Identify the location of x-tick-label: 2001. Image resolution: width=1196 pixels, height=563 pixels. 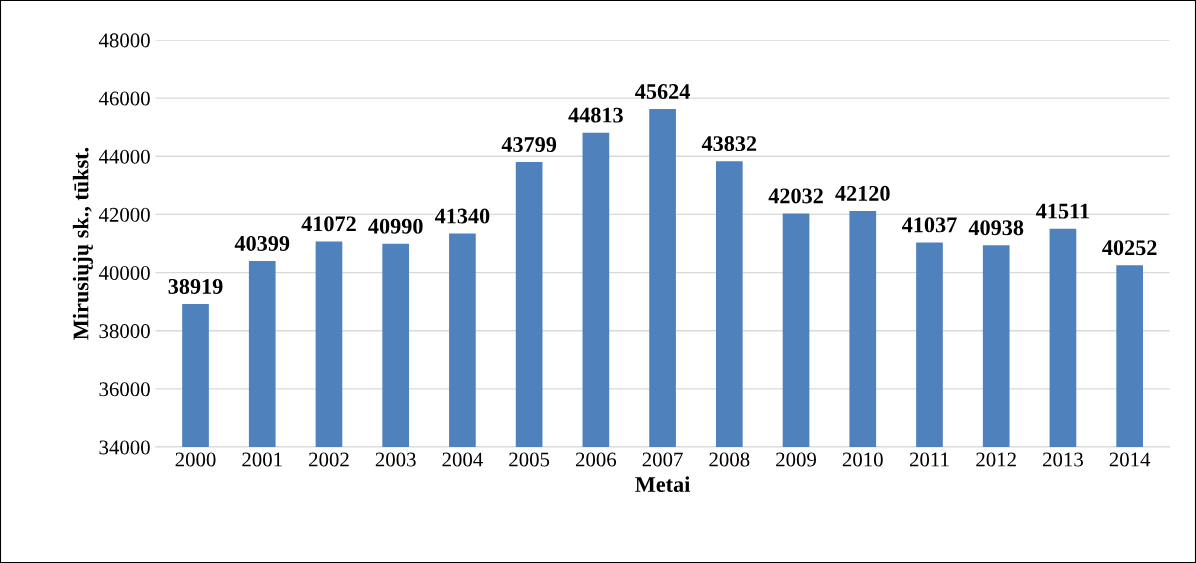
(262, 459).